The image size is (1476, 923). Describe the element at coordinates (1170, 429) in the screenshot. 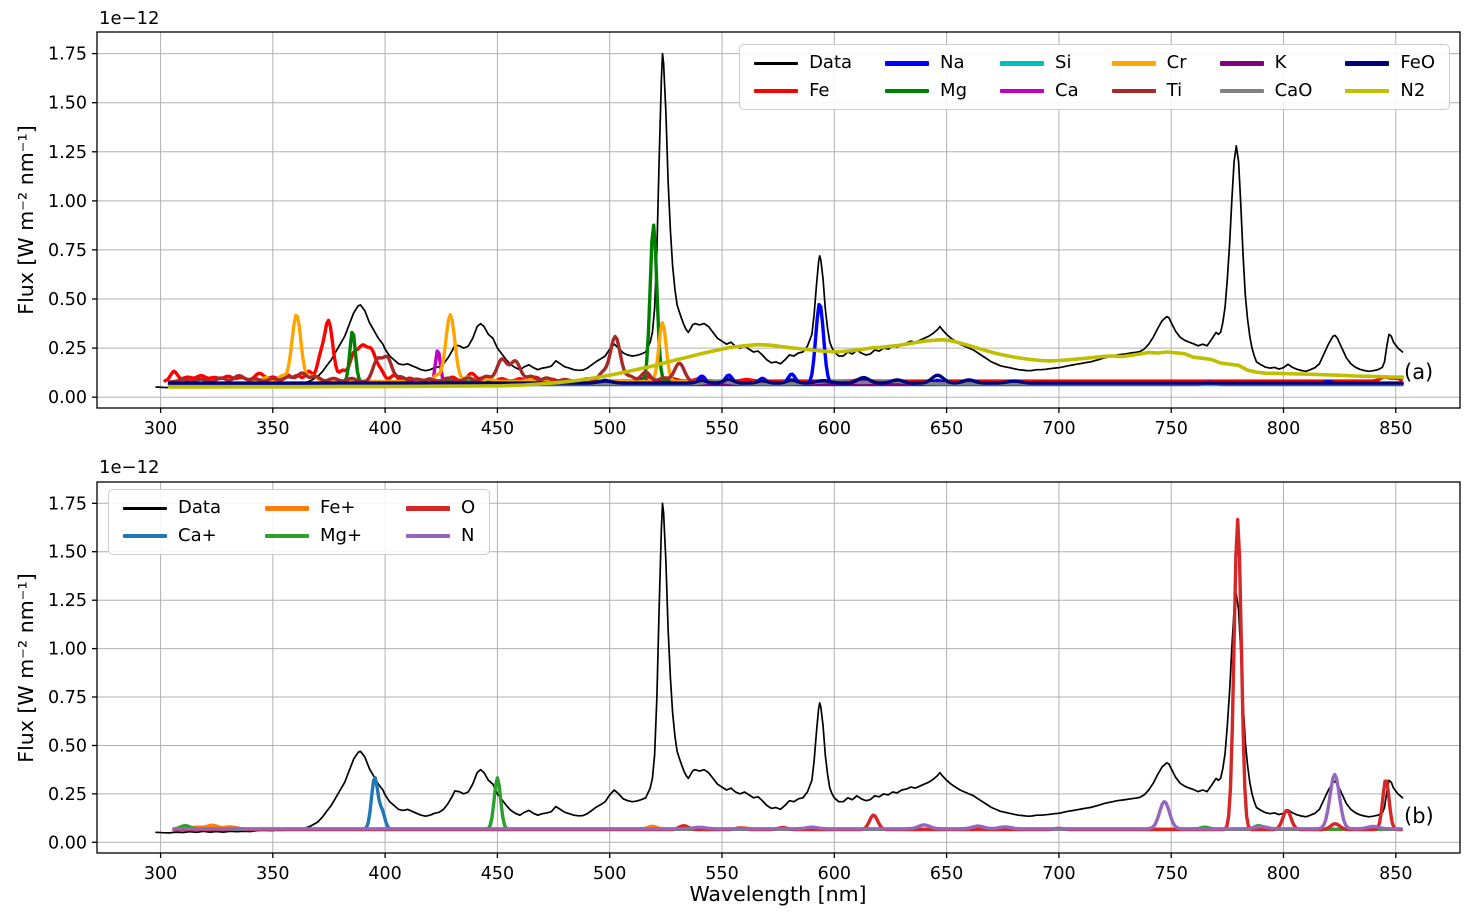

I see `x-tick-label: 750` at that location.